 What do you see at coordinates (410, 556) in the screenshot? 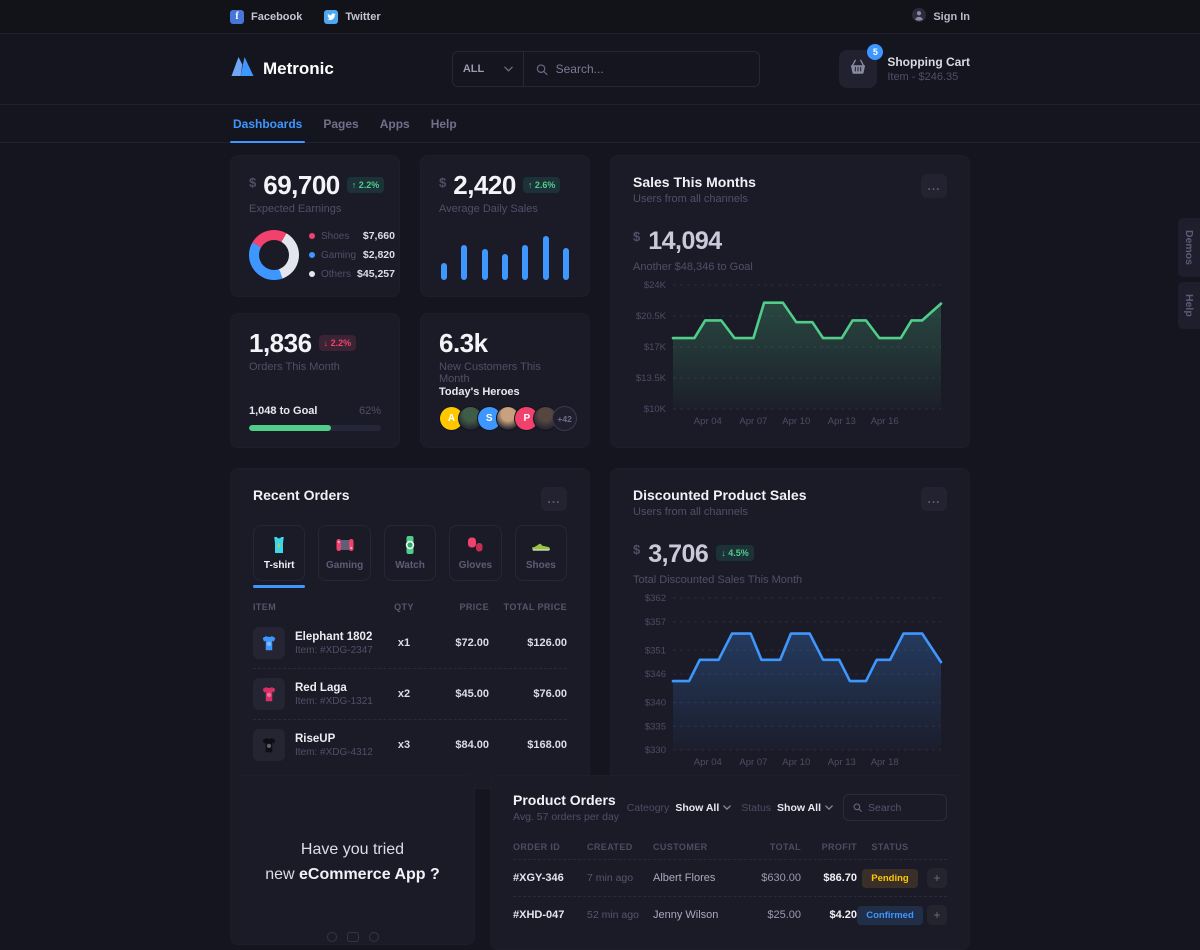
I see `tab-watch: Watch` at bounding box center [410, 556].